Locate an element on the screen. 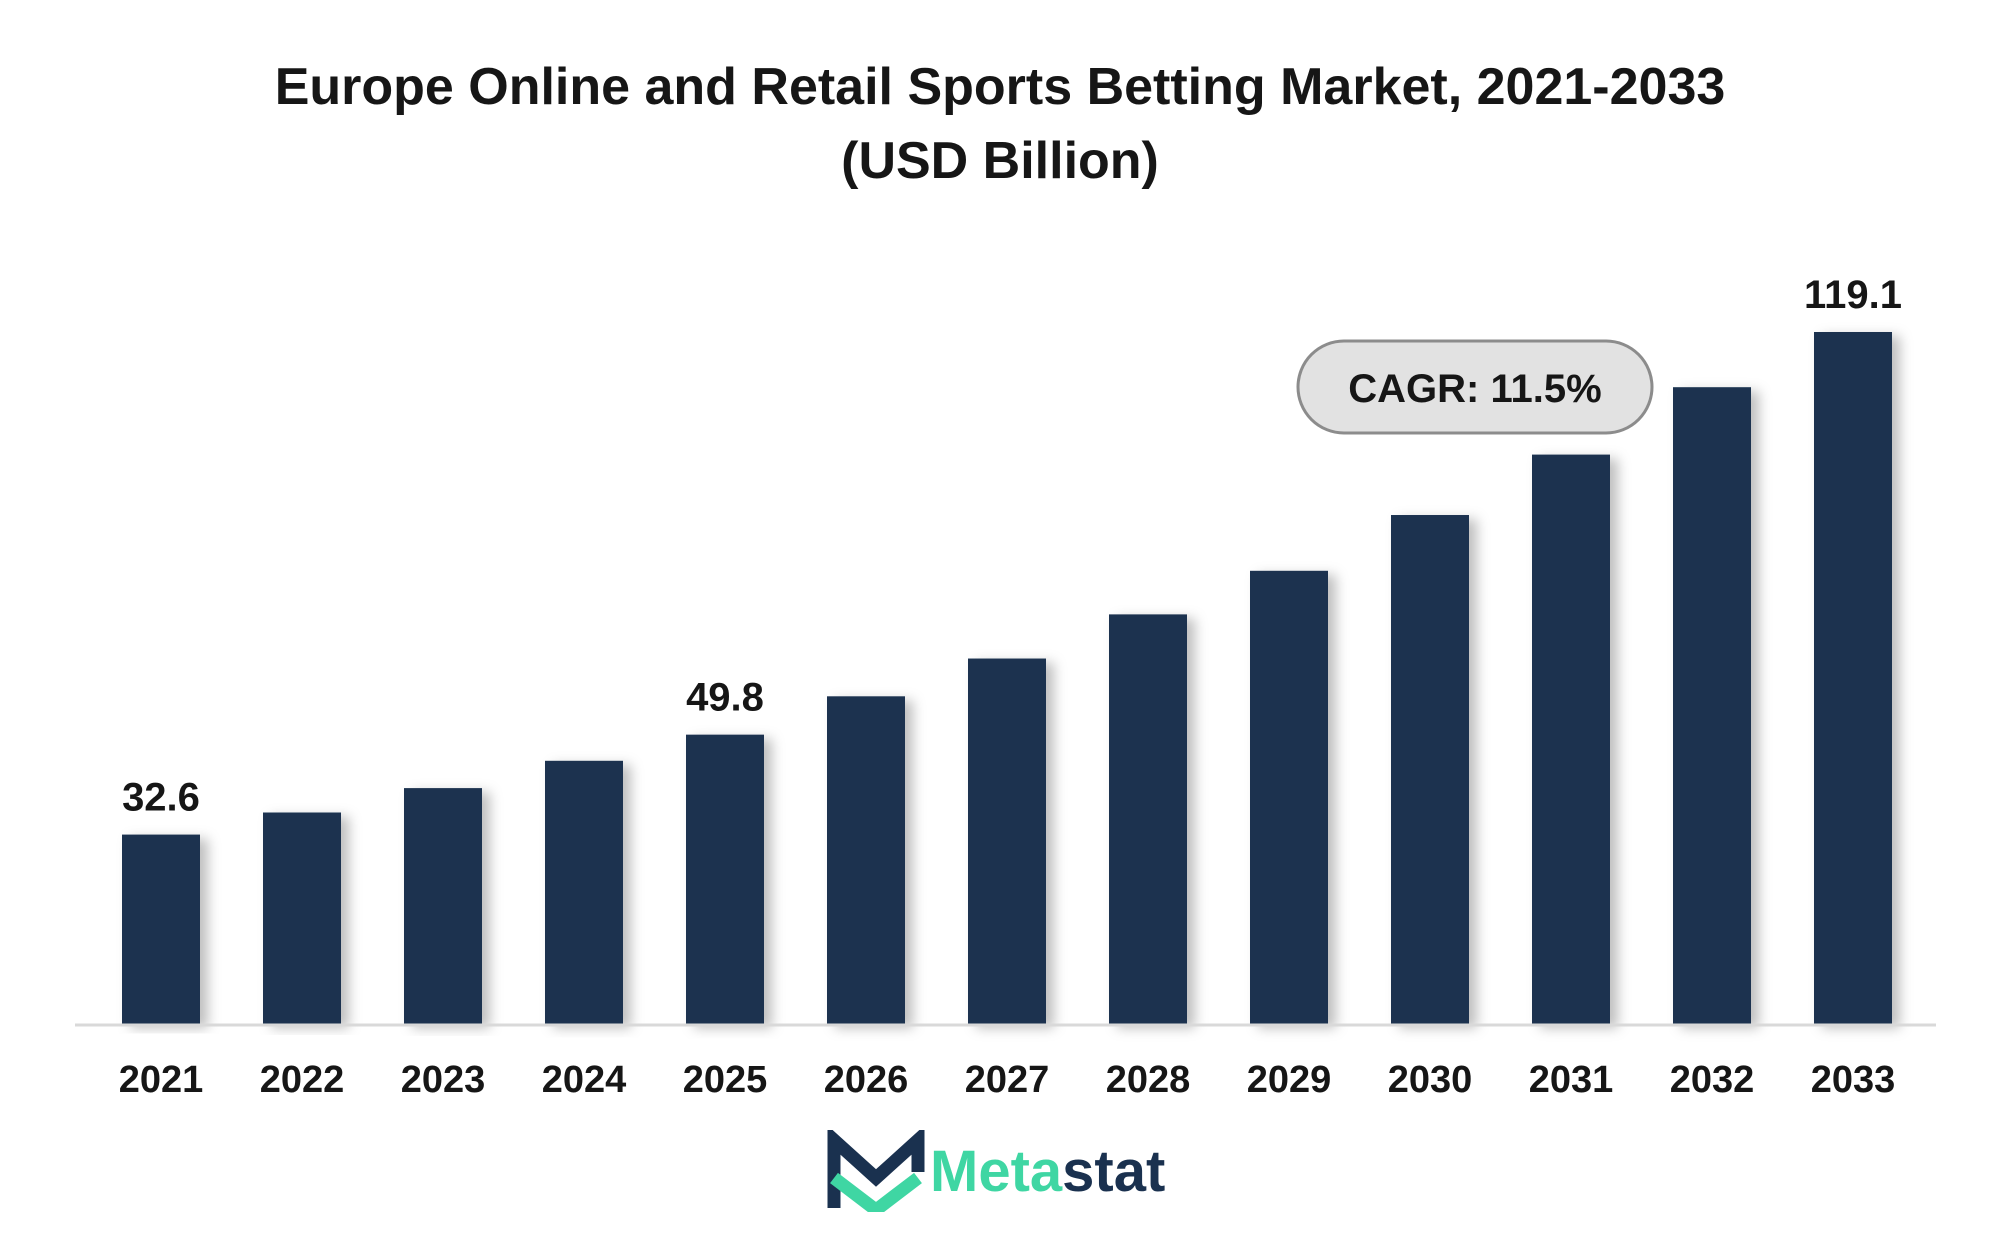 This screenshot has width=2000, height=1240. data-label-2025: 49.8 is located at coordinates (725, 698).